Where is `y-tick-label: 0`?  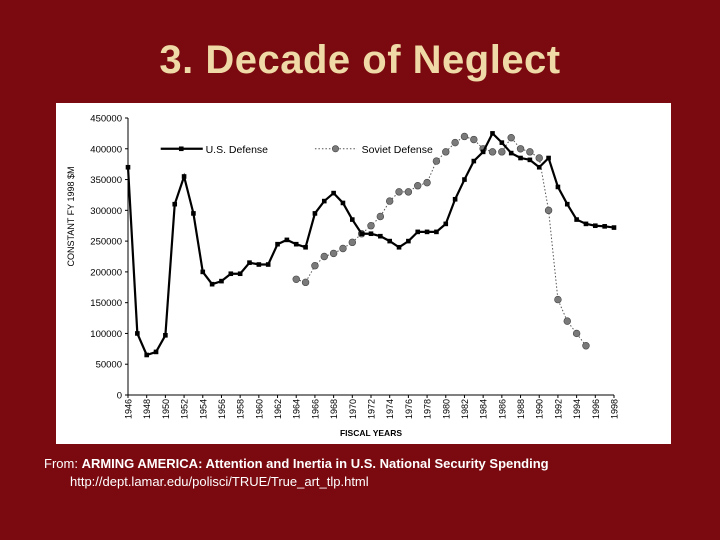
y-tick-label: 0 is located at coordinates (119, 396).